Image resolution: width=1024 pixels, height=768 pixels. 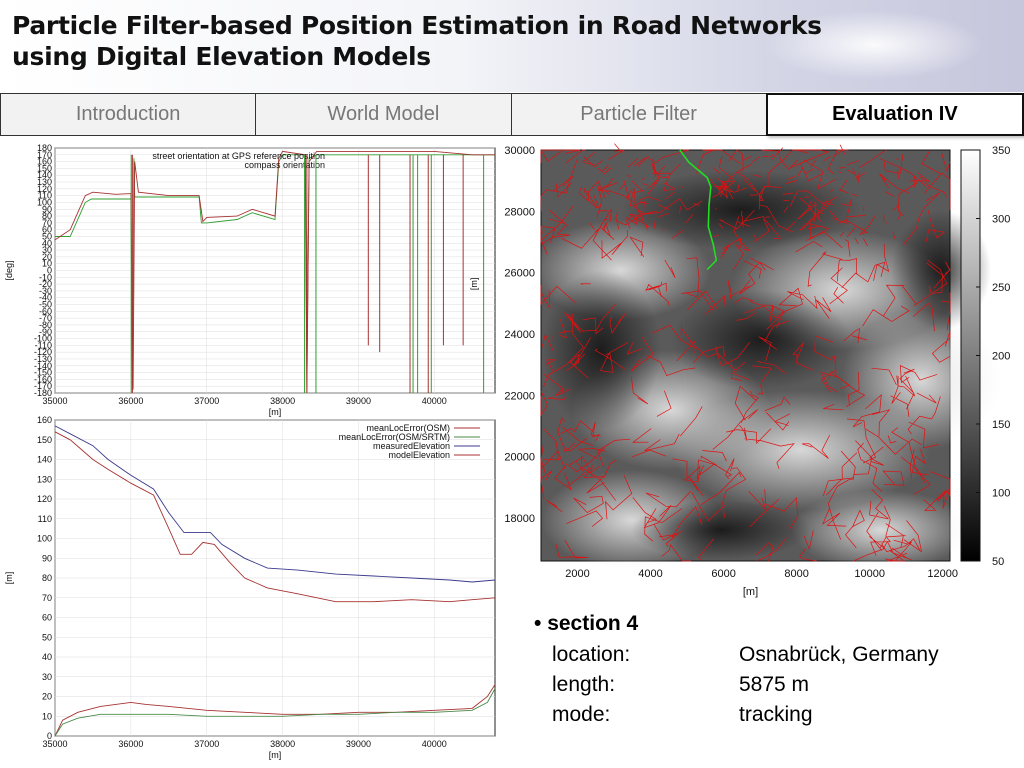 What do you see at coordinates (9, 578) in the screenshot?
I see `y-axis-label: [m]` at bounding box center [9, 578].